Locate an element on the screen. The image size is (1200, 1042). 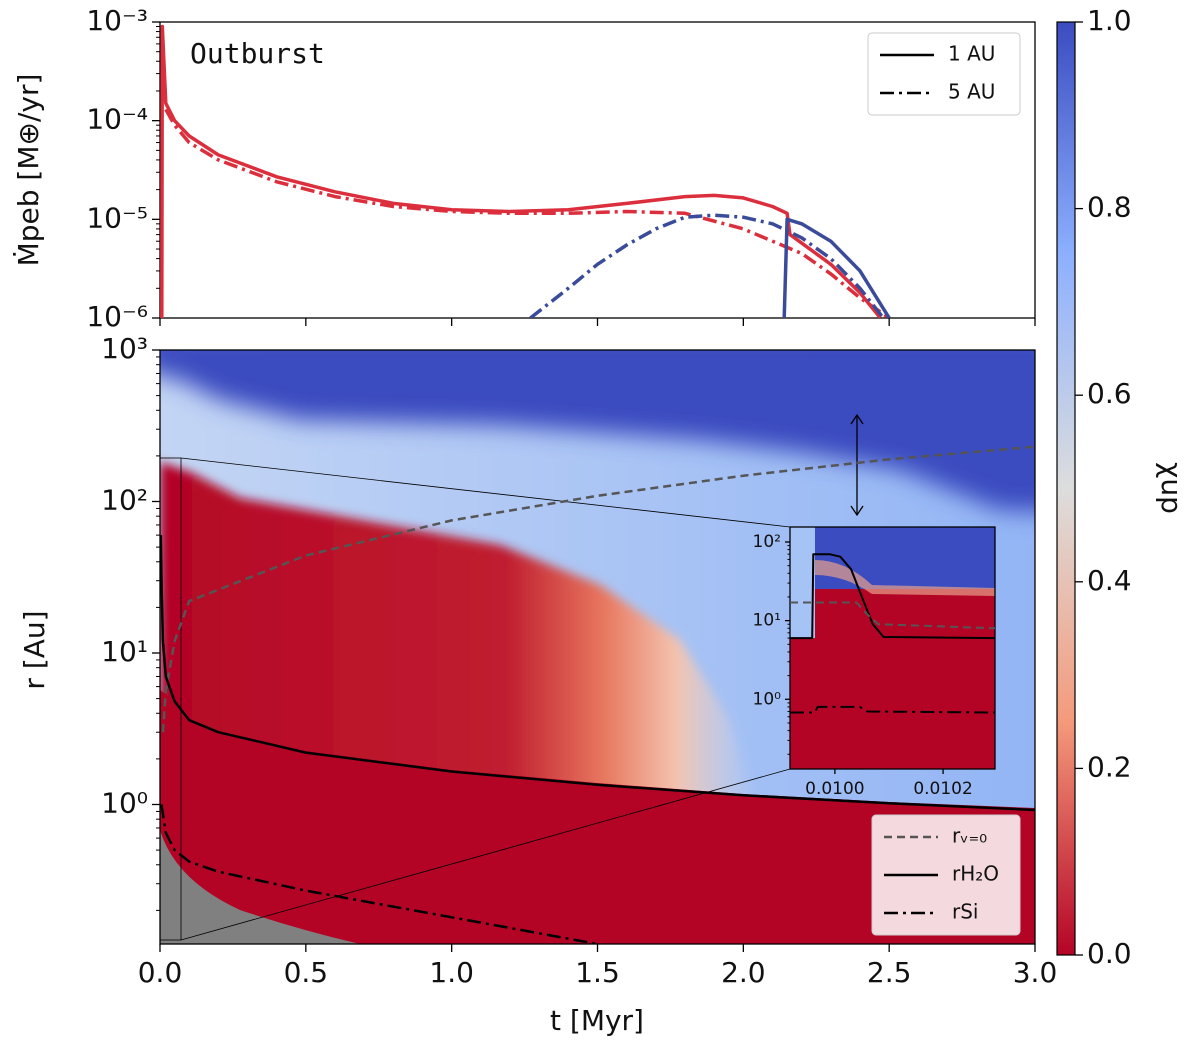
y-axis-label: r [Au] is located at coordinates (34, 649).